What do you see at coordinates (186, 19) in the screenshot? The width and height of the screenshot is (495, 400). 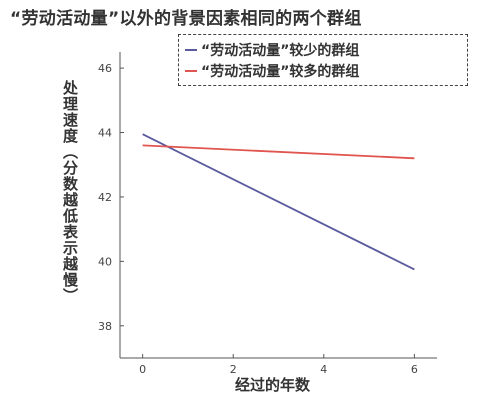 I see `chart-title: “劳动活动量”以外的背景因素相同的两个群组` at bounding box center [186, 19].